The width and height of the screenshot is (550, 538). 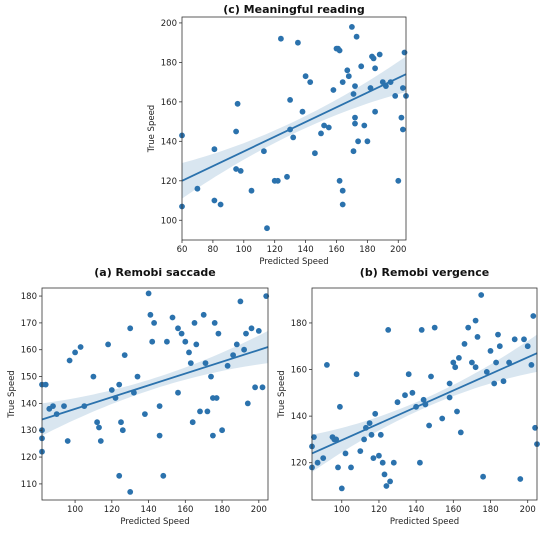 What do you see at coordinates (155, 272) in the screenshot?
I see `chart-title: (a) Remobi saccade` at bounding box center [155, 272].